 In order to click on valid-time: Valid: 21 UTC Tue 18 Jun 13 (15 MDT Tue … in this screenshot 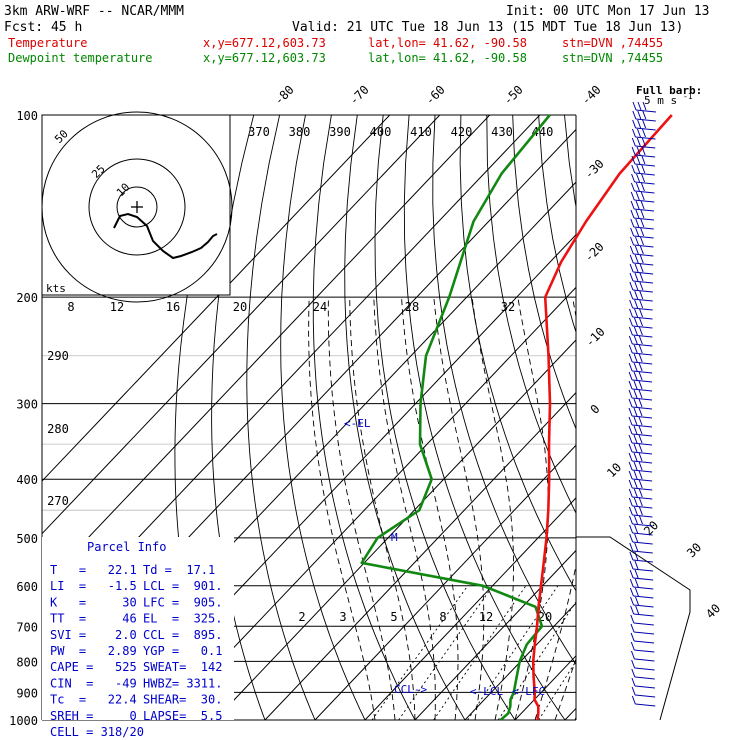, I will do `click(487, 27)`.